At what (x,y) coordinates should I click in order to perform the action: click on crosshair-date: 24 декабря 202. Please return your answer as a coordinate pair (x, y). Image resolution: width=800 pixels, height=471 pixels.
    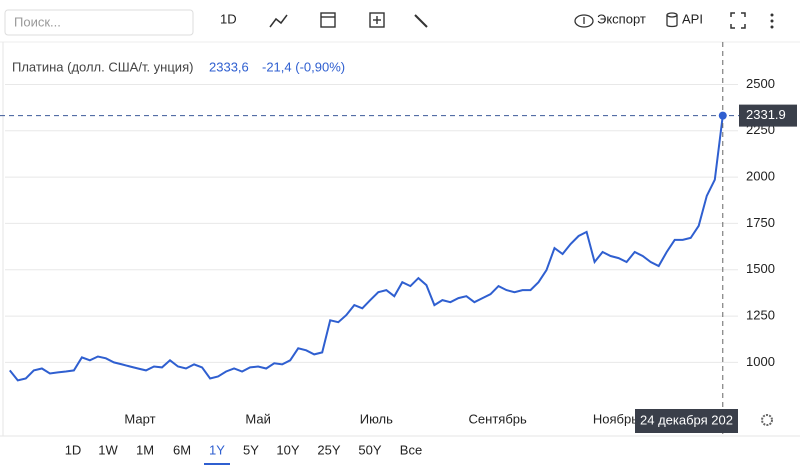
    Looking at the image, I should click on (686, 419).